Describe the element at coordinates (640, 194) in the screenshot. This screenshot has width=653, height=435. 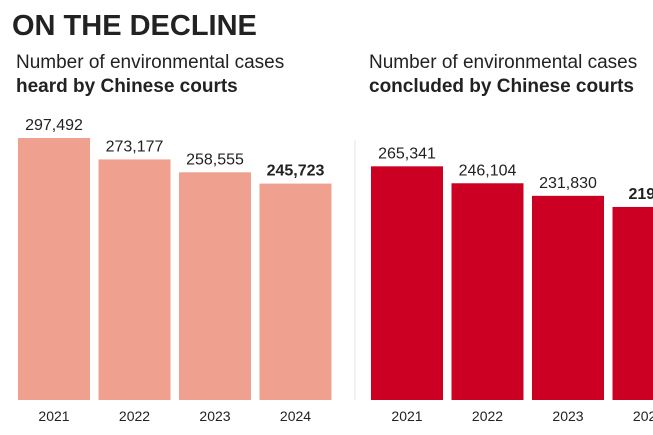
I see `value-label: 219,2` at that location.